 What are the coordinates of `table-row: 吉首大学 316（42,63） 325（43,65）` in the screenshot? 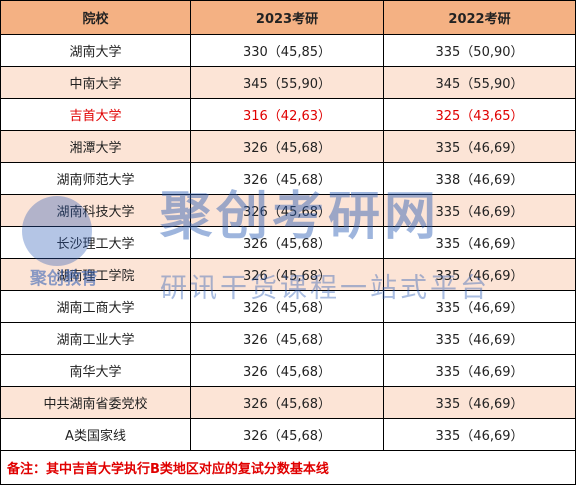 It's located at (288, 114).